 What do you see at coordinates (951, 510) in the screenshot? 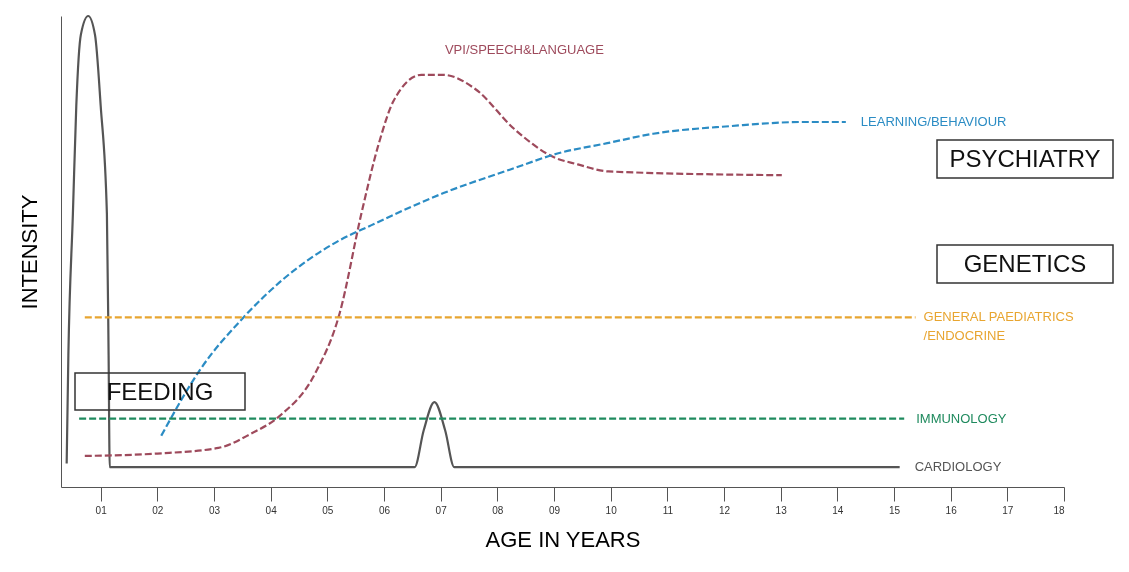
I see `x-tick-label: 16` at bounding box center [951, 510].